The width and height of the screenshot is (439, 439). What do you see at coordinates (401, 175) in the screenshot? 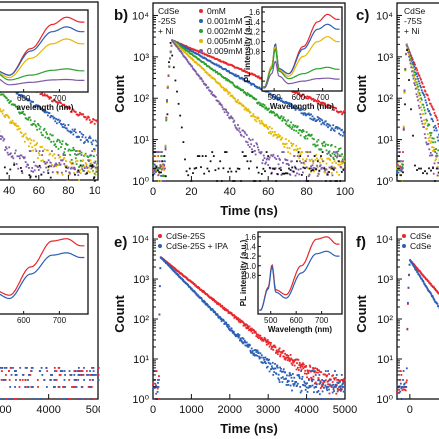
I see `panel-c-irf-point` at bounding box center [401, 175].